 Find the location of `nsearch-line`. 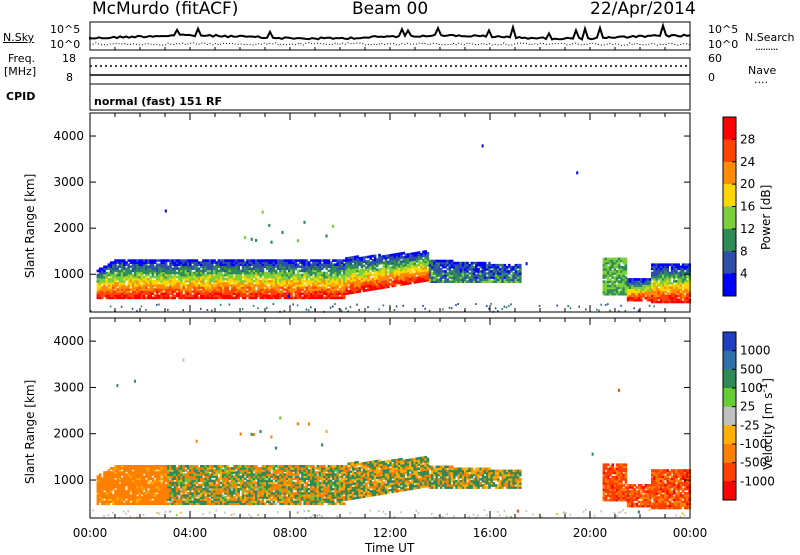

nsearch-line is located at coordinates (390, 44).